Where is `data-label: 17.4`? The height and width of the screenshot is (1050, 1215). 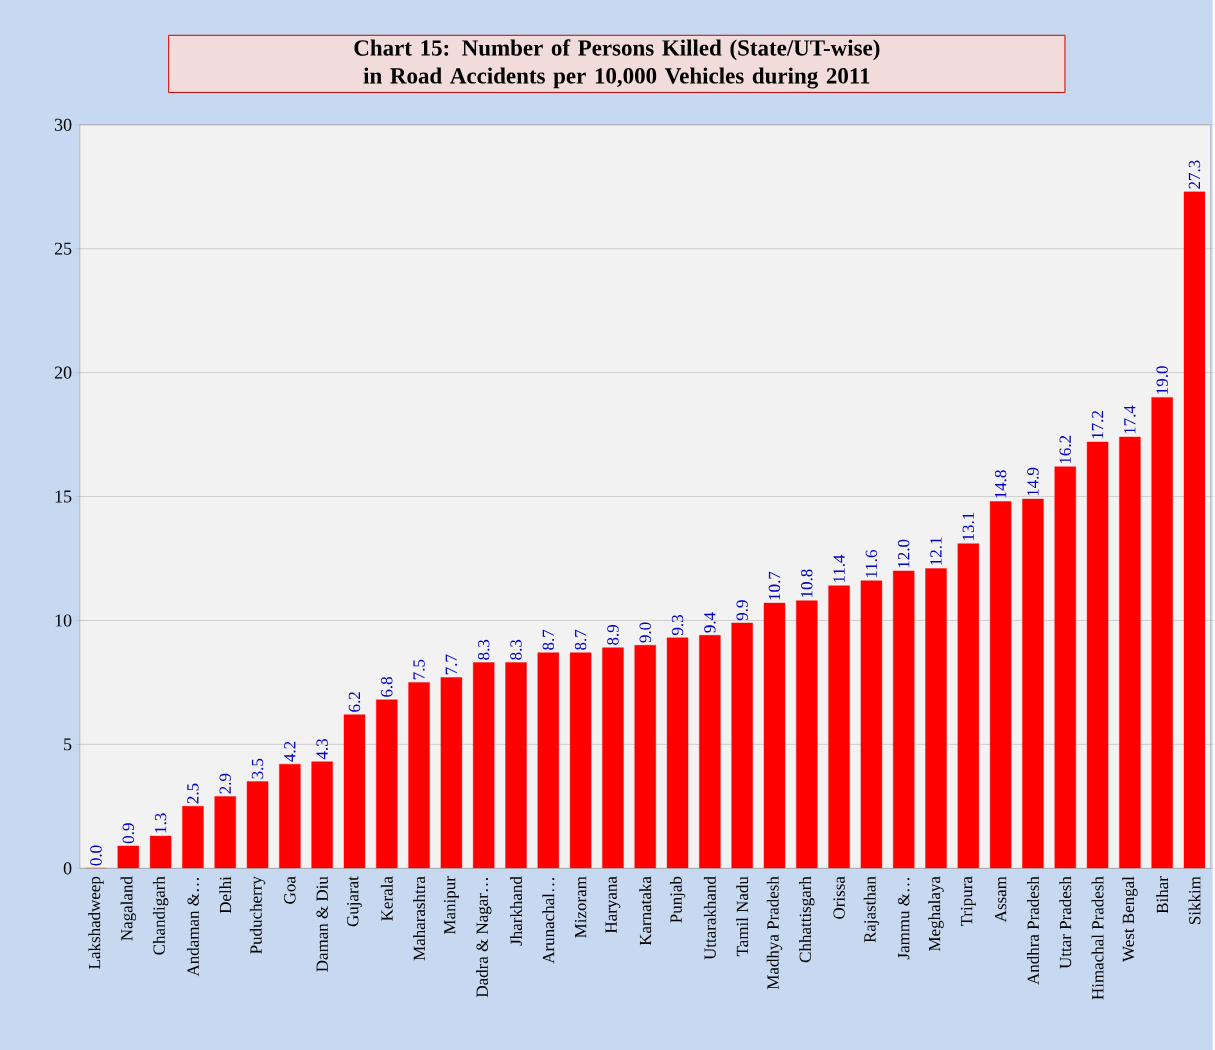 data-label: 17.4 is located at coordinates (1130, 419).